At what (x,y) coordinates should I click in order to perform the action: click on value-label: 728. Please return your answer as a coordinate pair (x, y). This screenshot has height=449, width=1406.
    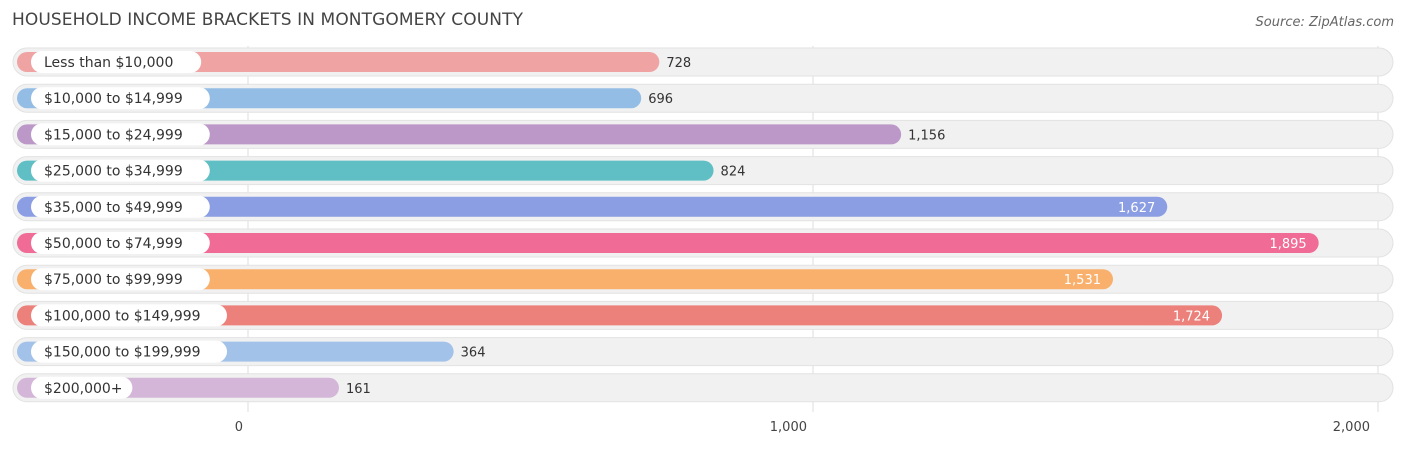
    Looking at the image, I should click on (678, 63).